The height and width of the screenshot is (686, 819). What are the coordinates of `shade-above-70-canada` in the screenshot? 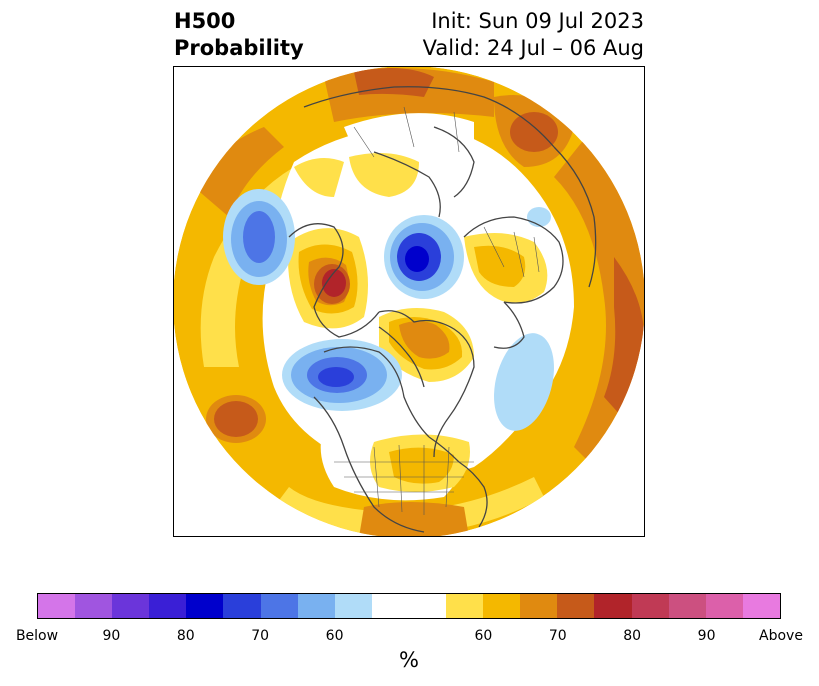 It's located at (424, 340).